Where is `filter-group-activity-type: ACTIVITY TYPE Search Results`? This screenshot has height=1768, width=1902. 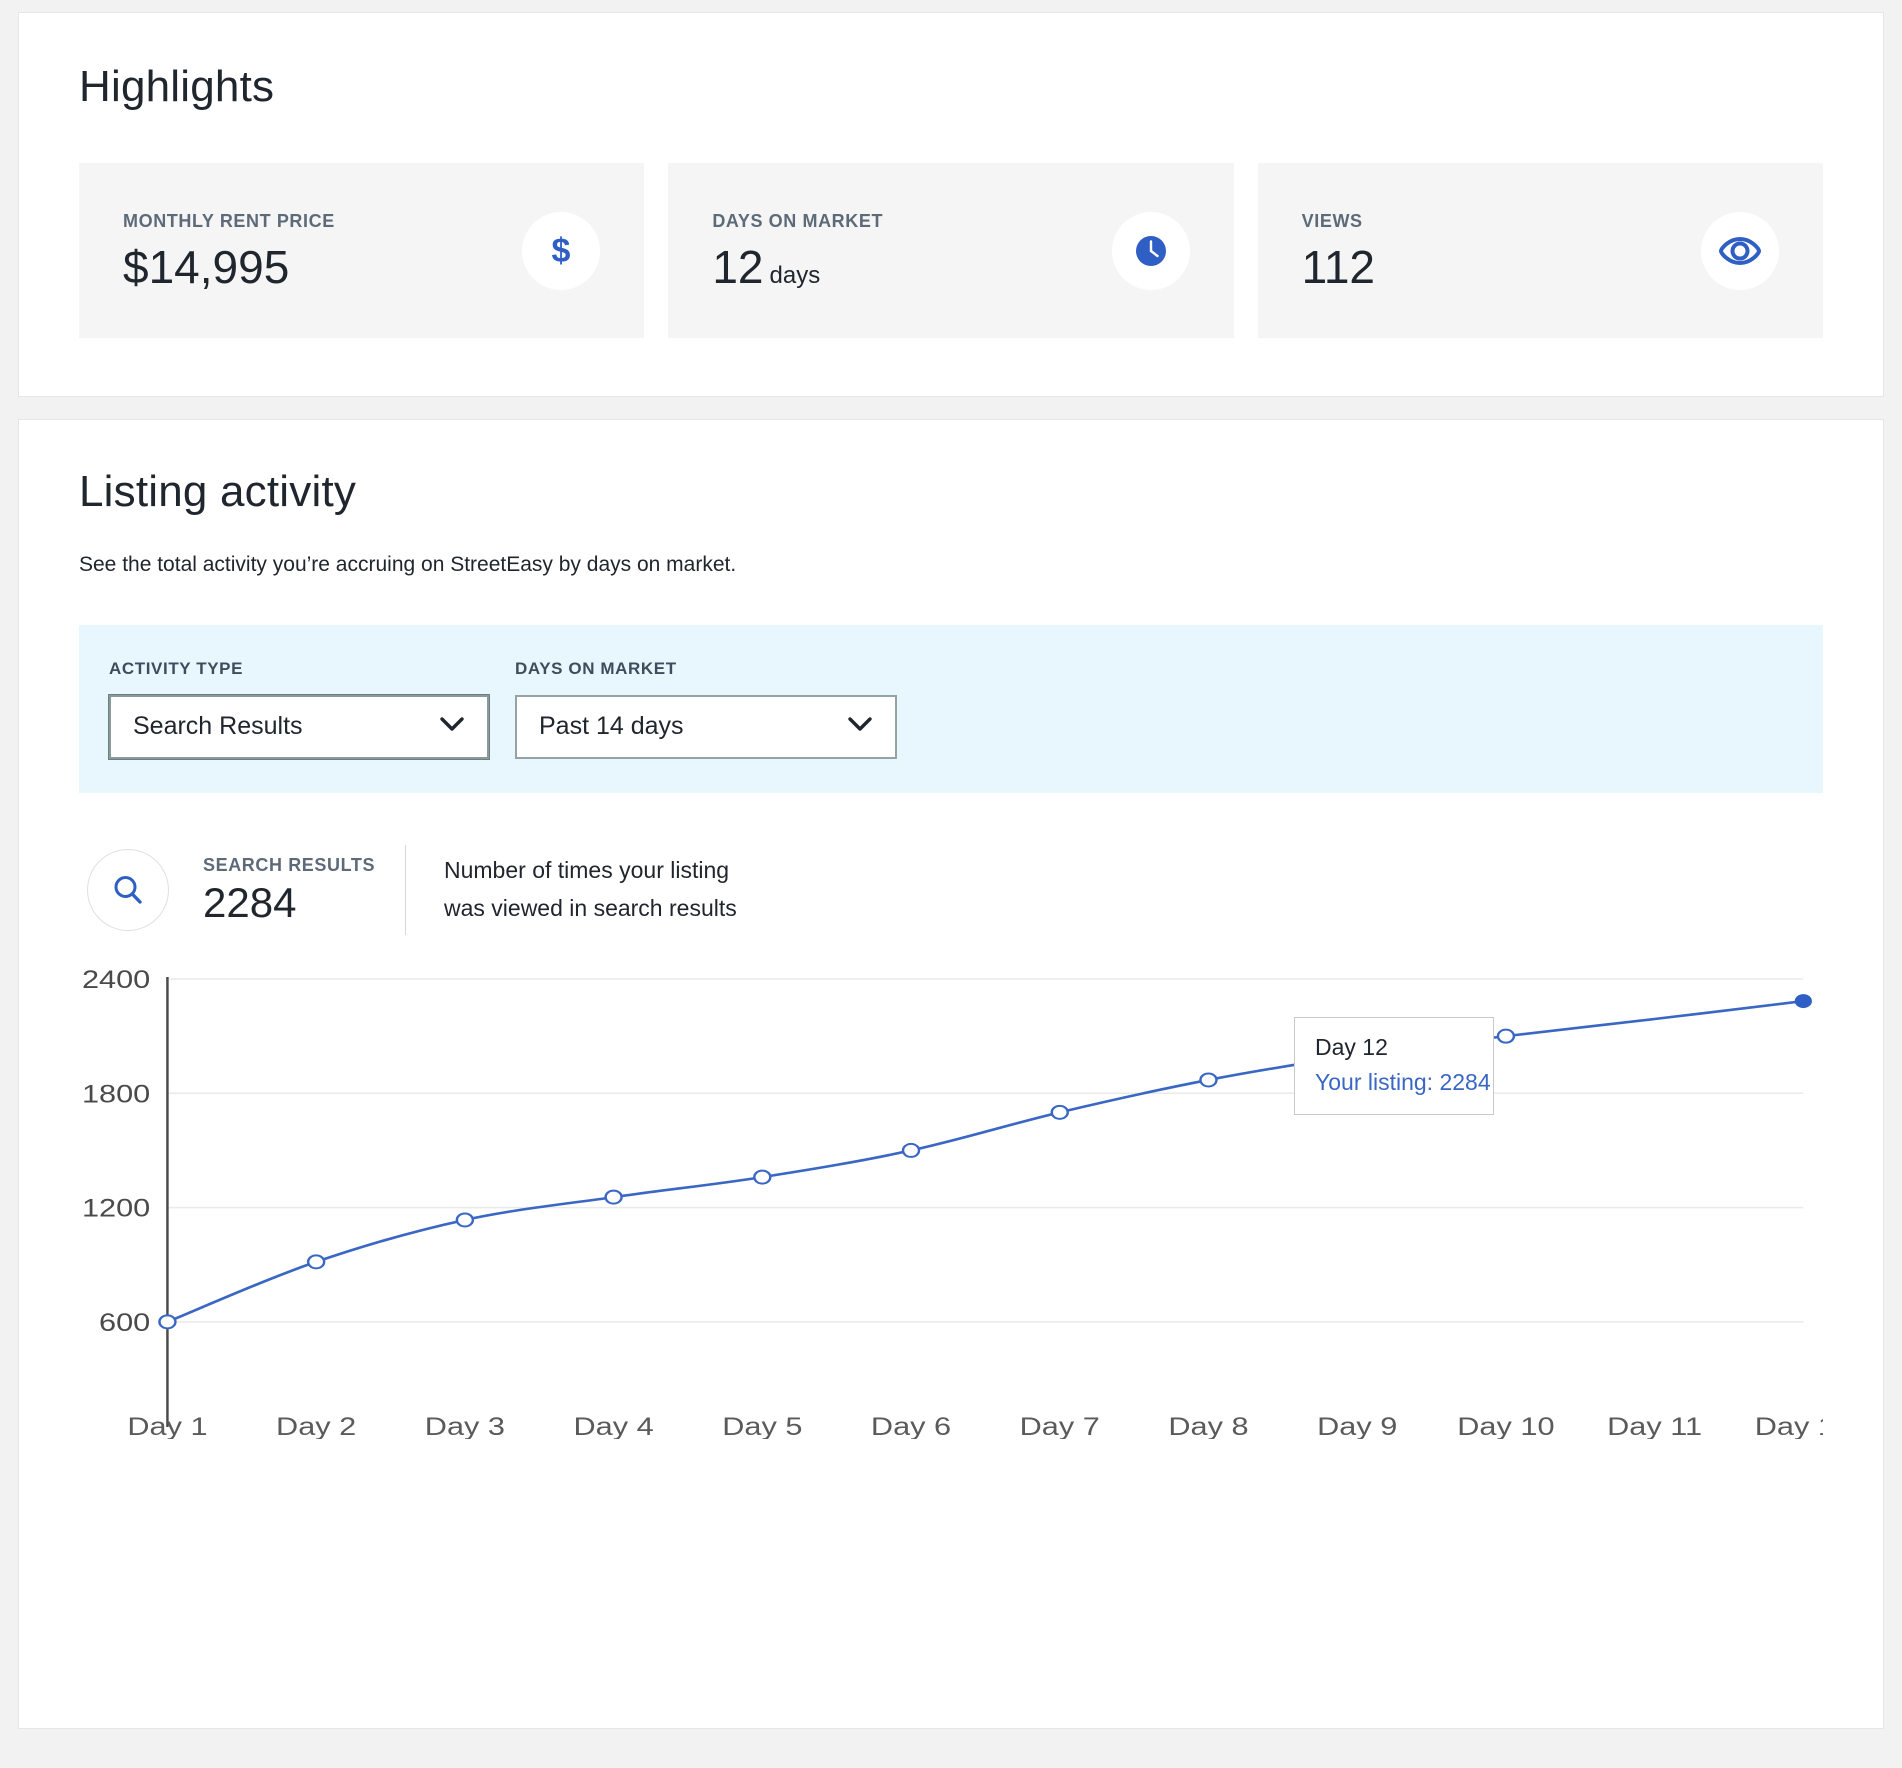 filter-group-activity-type: ACTIVITY TYPE Search Results is located at coordinates (299, 709).